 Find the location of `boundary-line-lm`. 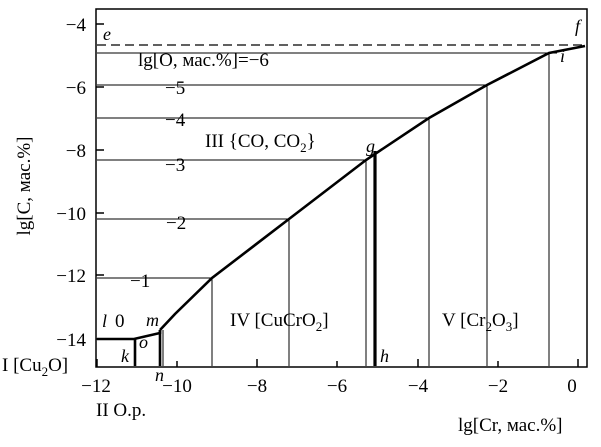

boundary-line-lm is located at coordinates (129, 335).